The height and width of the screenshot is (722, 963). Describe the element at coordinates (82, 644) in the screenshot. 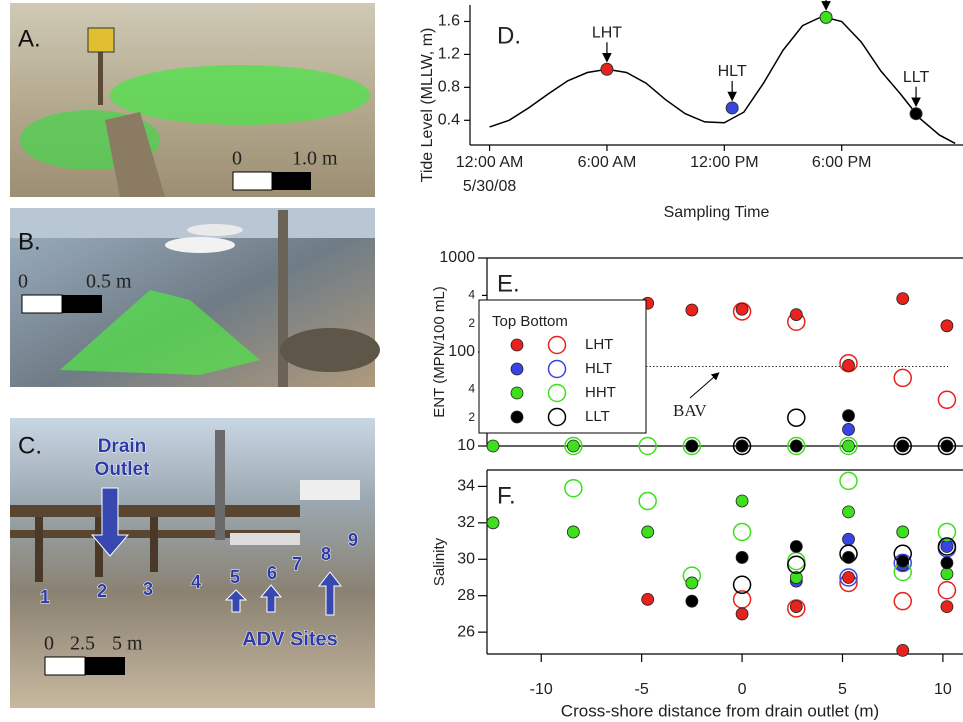

I see `scale-label: 2.5` at that location.